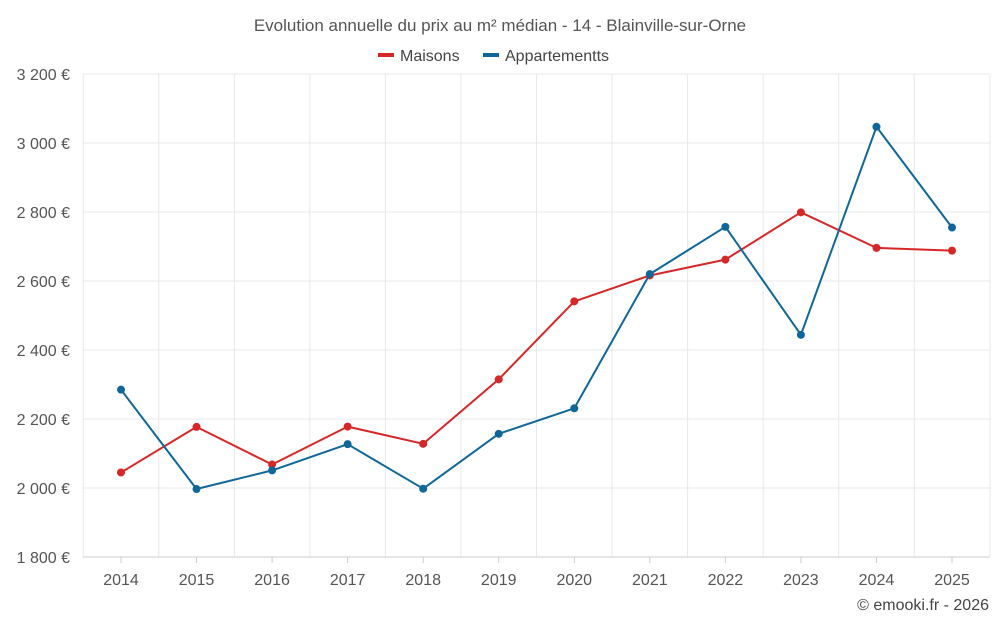  I want to click on y-tick-label: 2 800 €, so click(43, 213).